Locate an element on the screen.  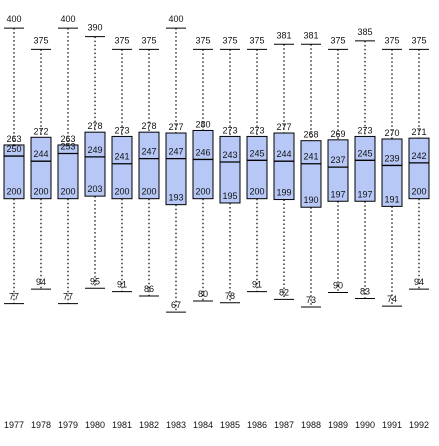
label-min: 95 is located at coordinates (95, 281).